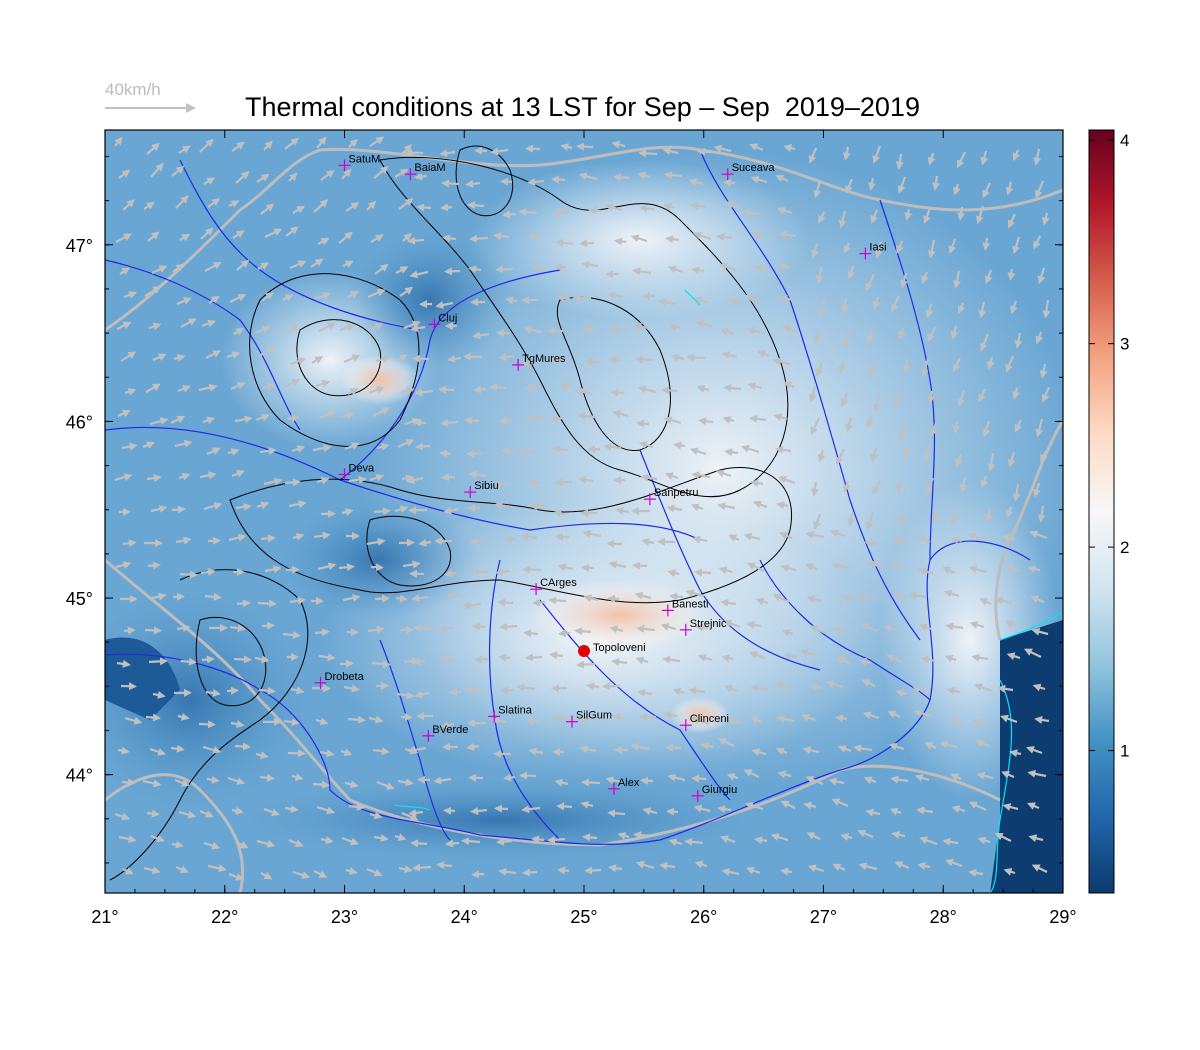  Describe the element at coordinates (300, 245) in the screenshot. I see `river-somes` at that location.